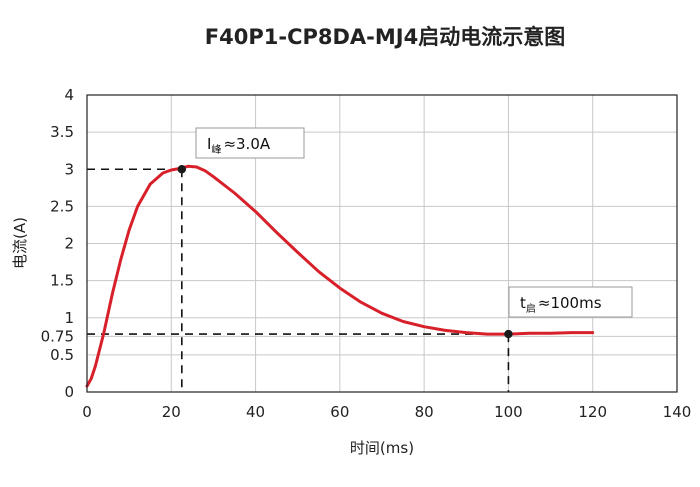 The width and height of the screenshot is (700, 487). I want to click on y-tick-label: 0, so click(69, 392).